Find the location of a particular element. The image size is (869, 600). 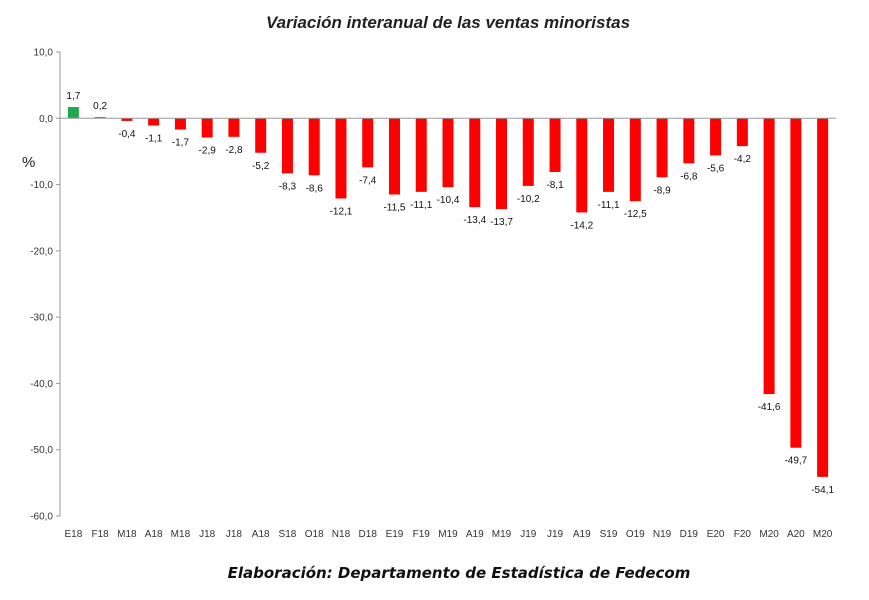

x-tick-label: A20 is located at coordinates (796, 534).